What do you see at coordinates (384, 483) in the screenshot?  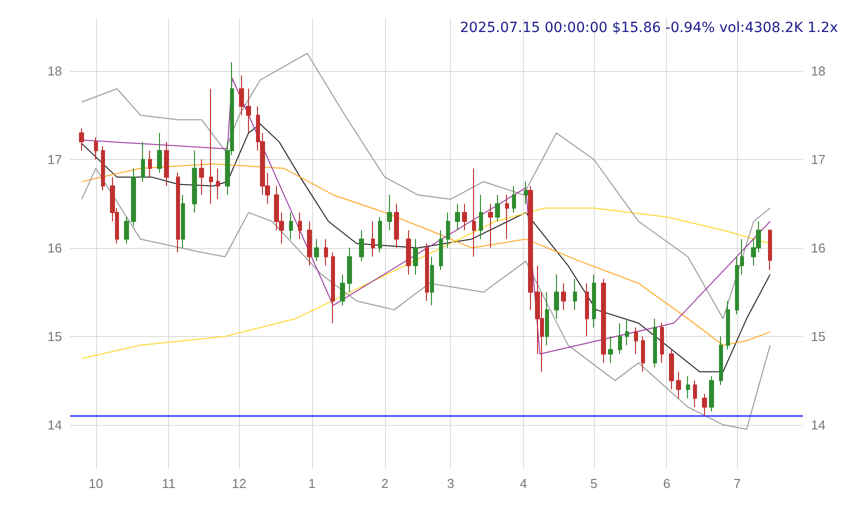 I see `x-tick-label: 2` at bounding box center [384, 483].